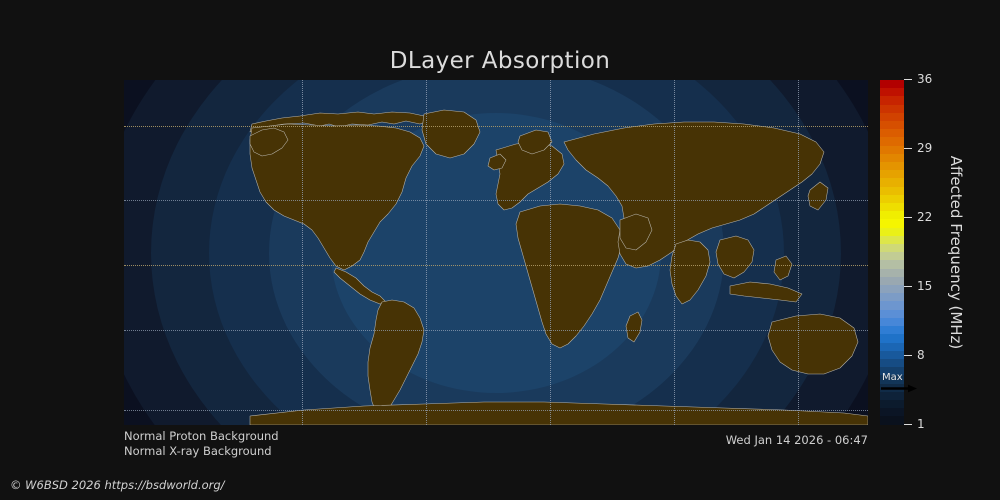 This screenshot has width=1000, height=500. What do you see at coordinates (201, 436) in the screenshot?
I see `proton-background-note: Normal Proton Background` at bounding box center [201, 436].